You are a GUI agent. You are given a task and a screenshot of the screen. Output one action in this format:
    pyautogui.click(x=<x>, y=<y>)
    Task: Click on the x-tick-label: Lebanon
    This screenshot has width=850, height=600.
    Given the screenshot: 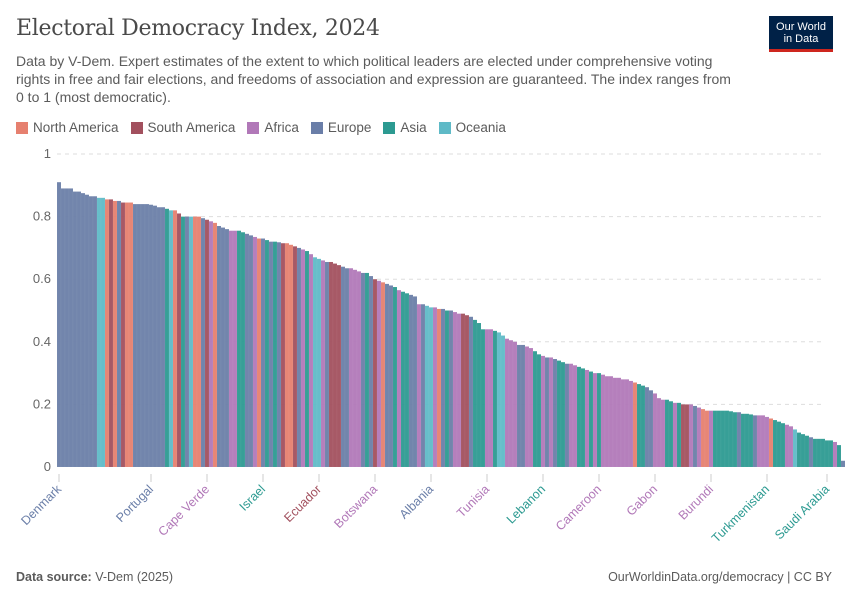 What is the action you would take?
    pyautogui.click(x=526, y=504)
    